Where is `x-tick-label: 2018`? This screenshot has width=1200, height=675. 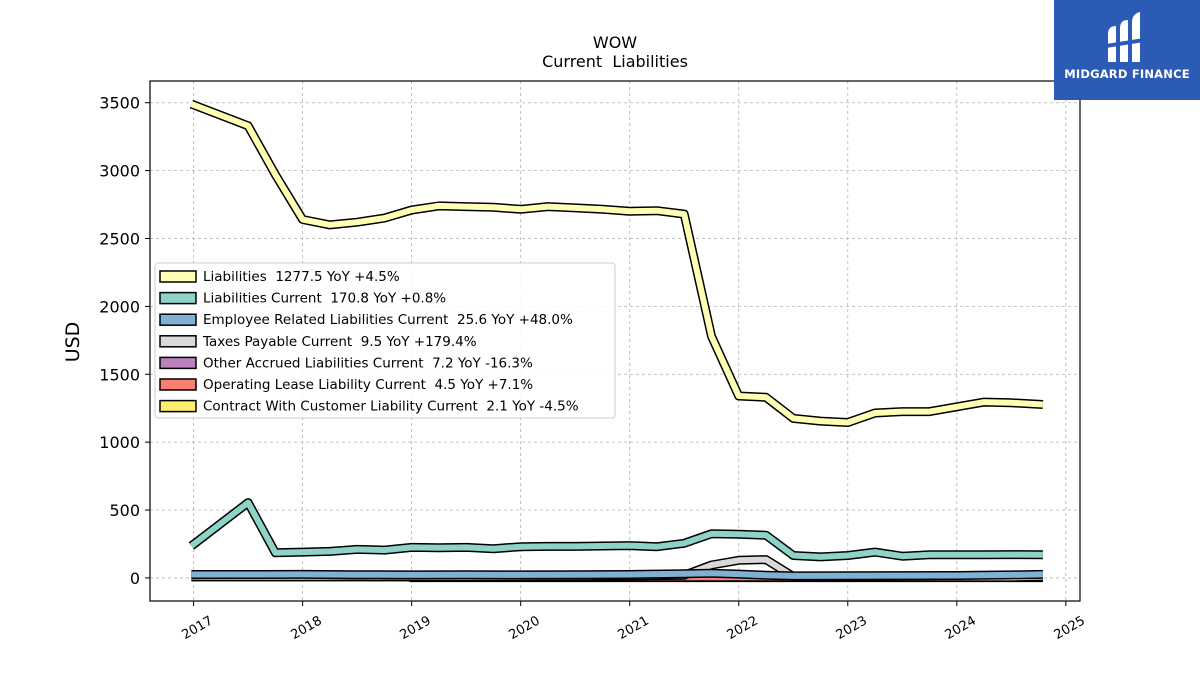
x-tick-label: 2018 is located at coordinates (306, 628).